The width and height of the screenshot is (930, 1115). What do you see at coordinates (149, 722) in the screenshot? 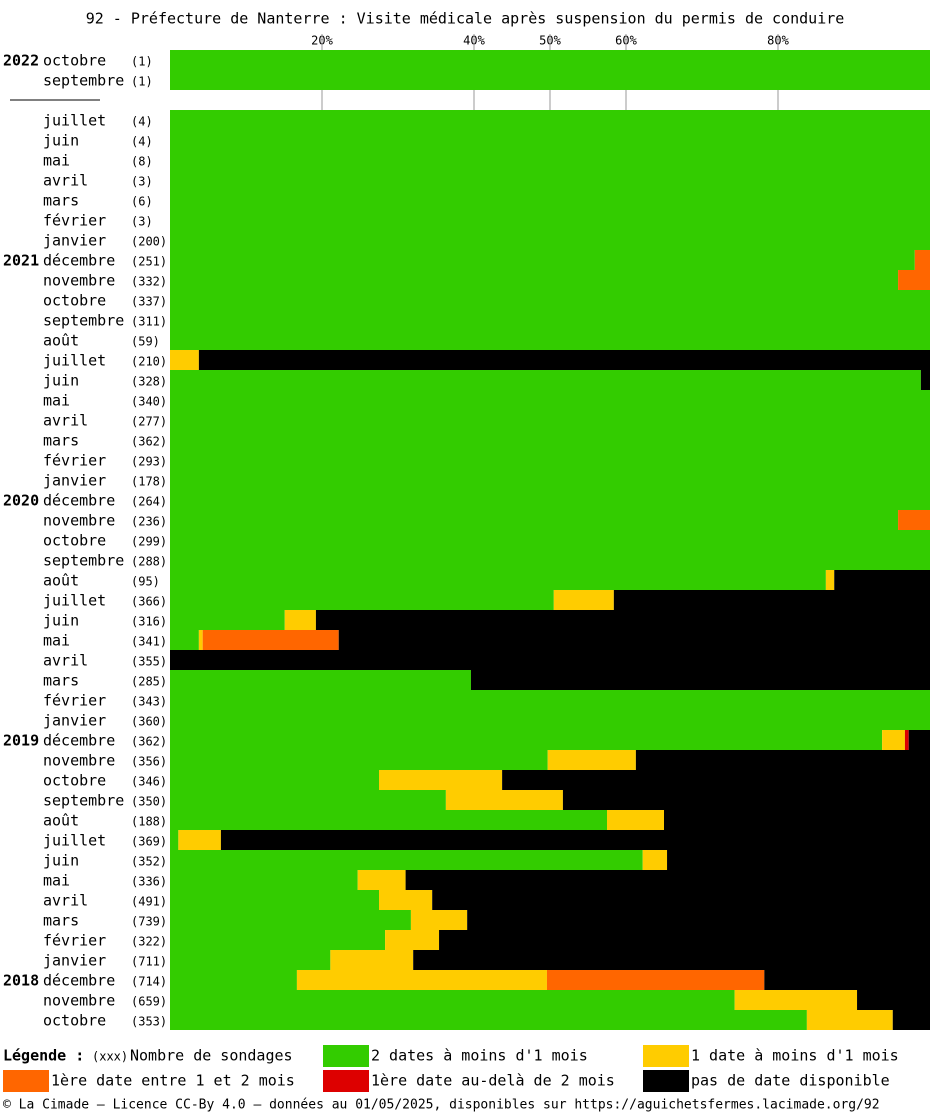
I see `count-label: (360)` at bounding box center [149, 722].